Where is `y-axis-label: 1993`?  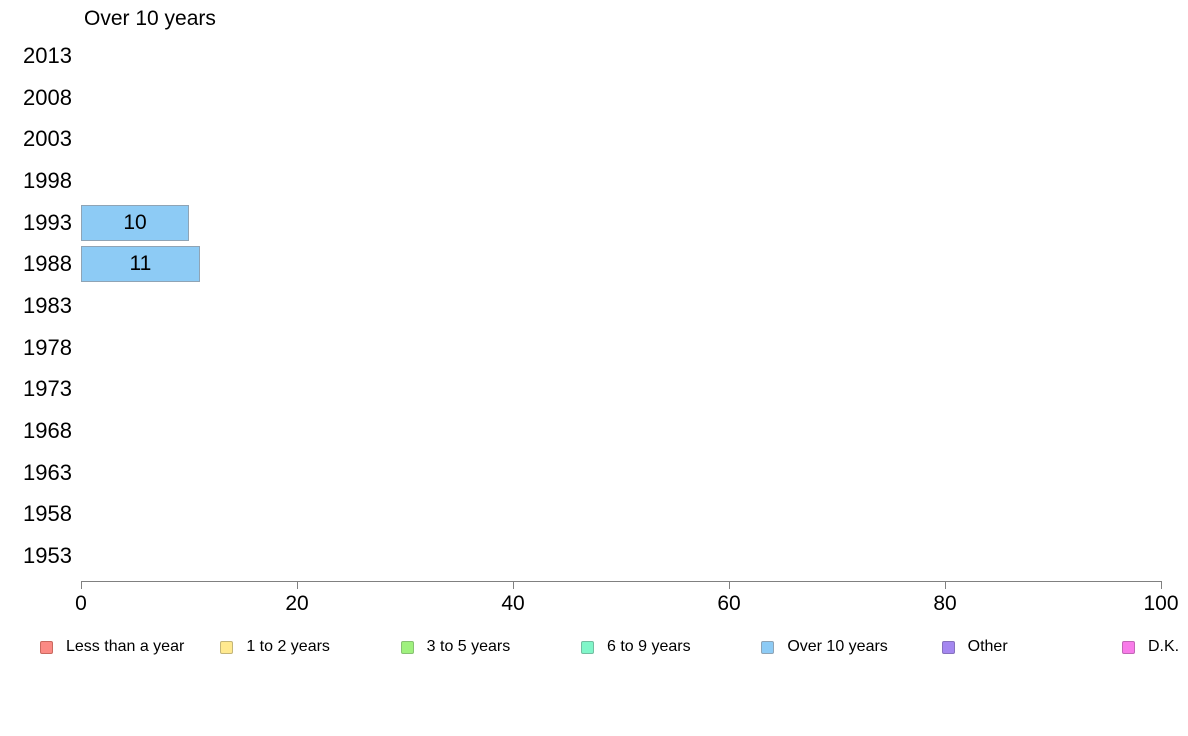 y-axis-label: 1993 is located at coordinates (47, 222).